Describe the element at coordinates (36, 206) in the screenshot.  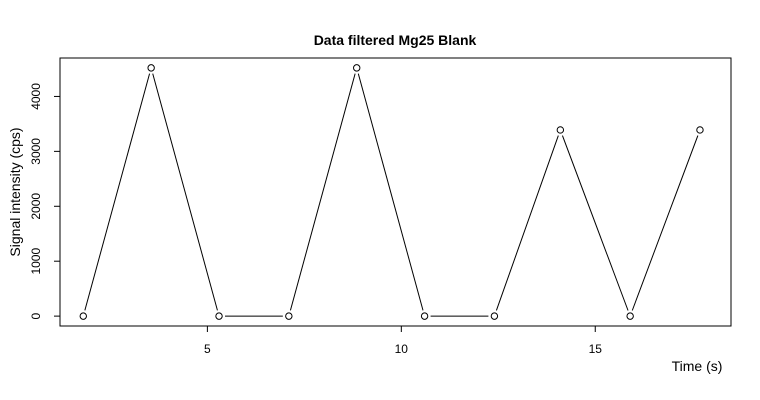
I see `y-tick-label: 2000` at that location.